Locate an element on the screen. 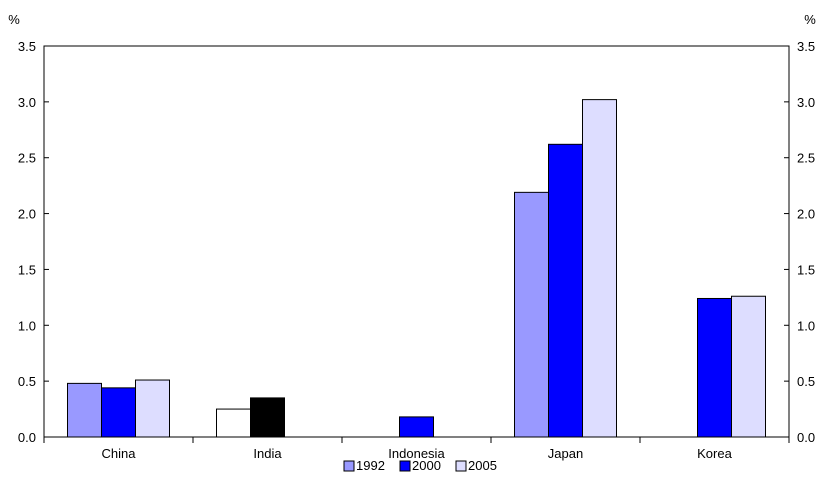  legend-swatch-2000 is located at coordinates (405, 466).